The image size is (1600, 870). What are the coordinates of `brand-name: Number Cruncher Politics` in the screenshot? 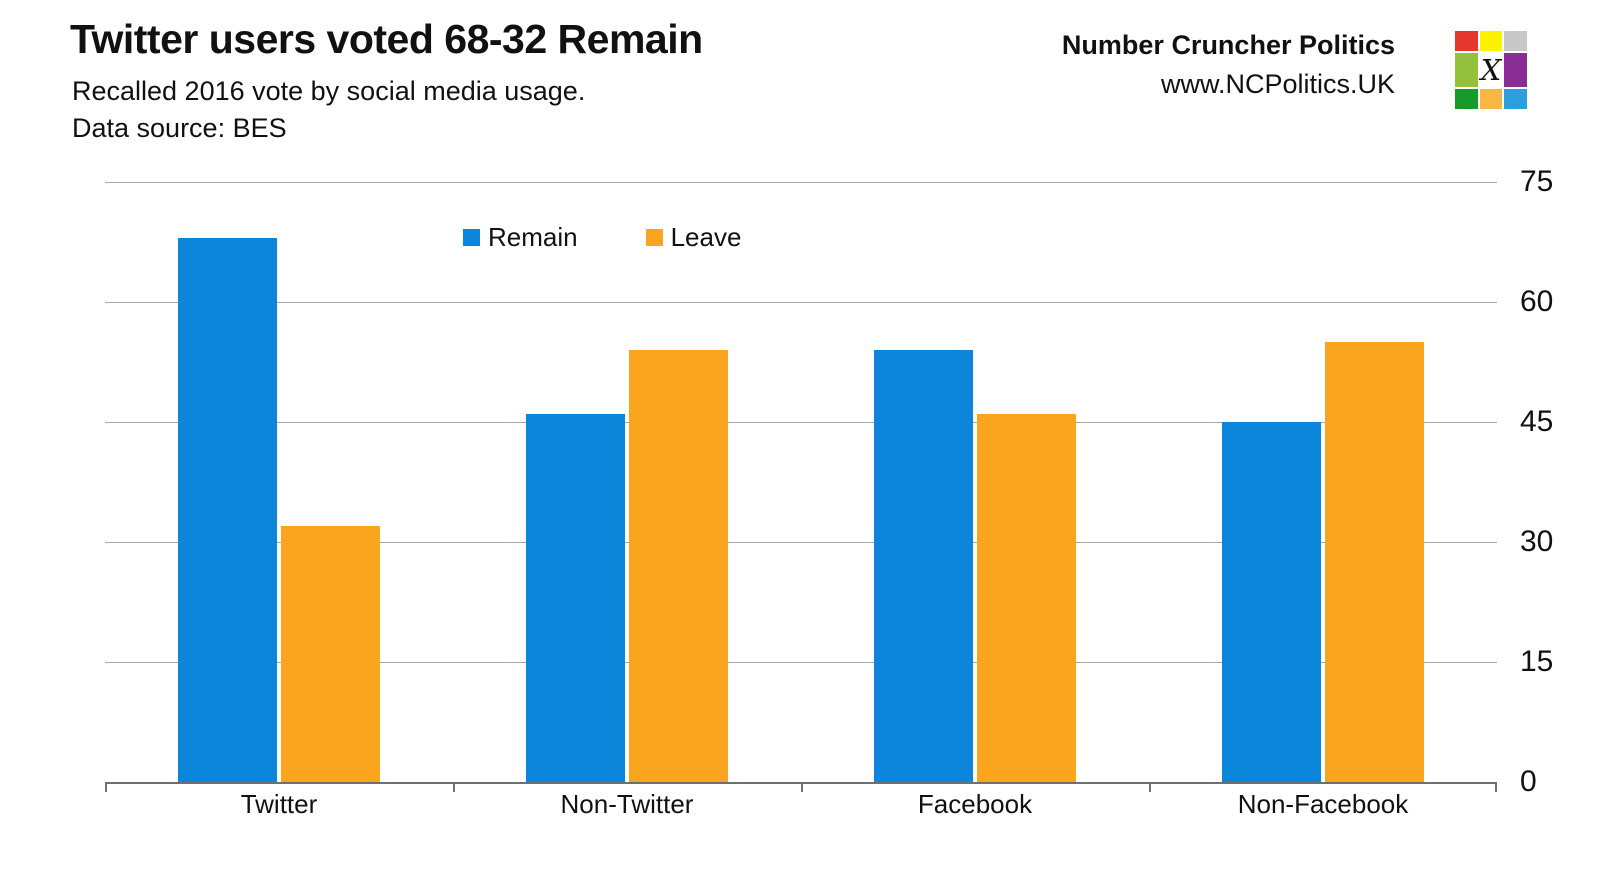 It's located at (1228, 45).